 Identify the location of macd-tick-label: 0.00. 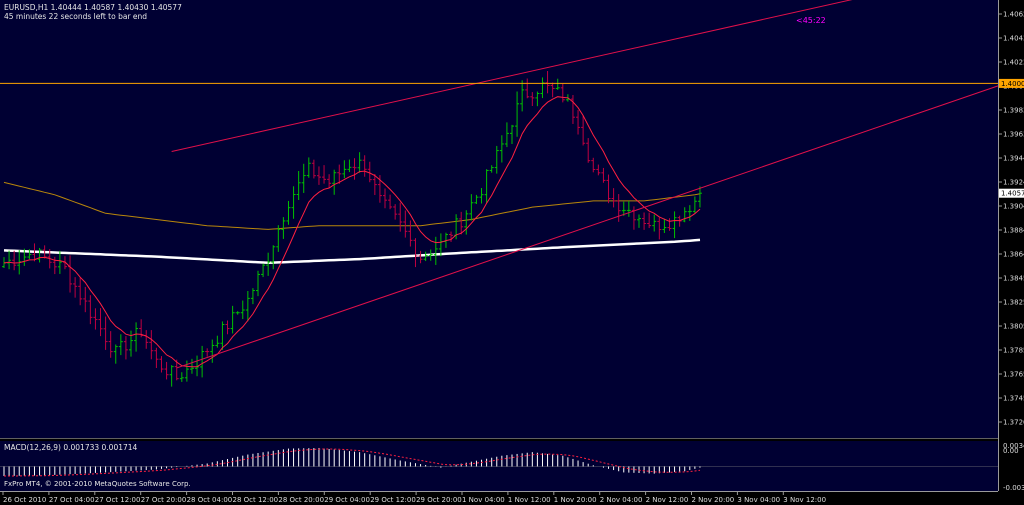
(1011, 451).